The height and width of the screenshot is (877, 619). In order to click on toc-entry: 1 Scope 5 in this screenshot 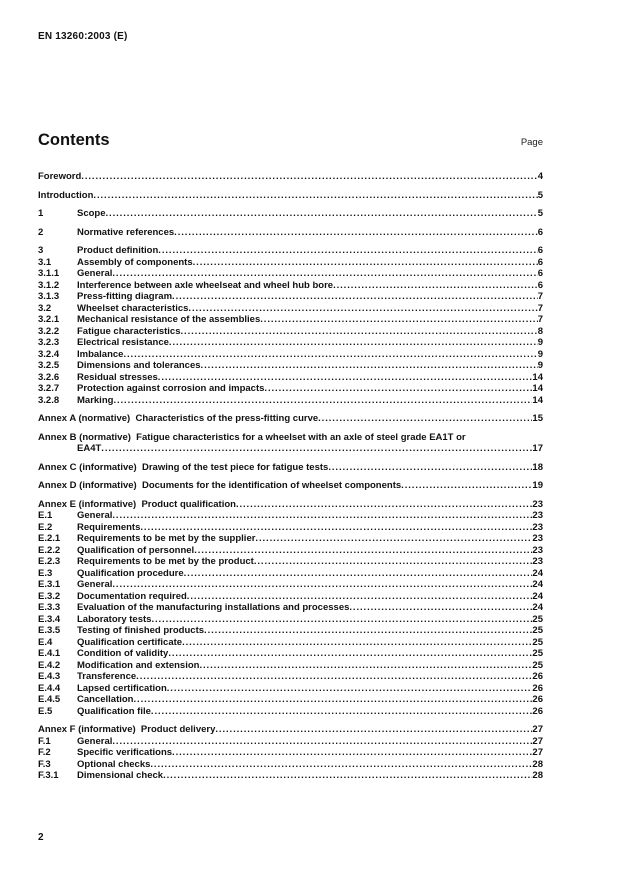, I will do `click(290, 214)`.